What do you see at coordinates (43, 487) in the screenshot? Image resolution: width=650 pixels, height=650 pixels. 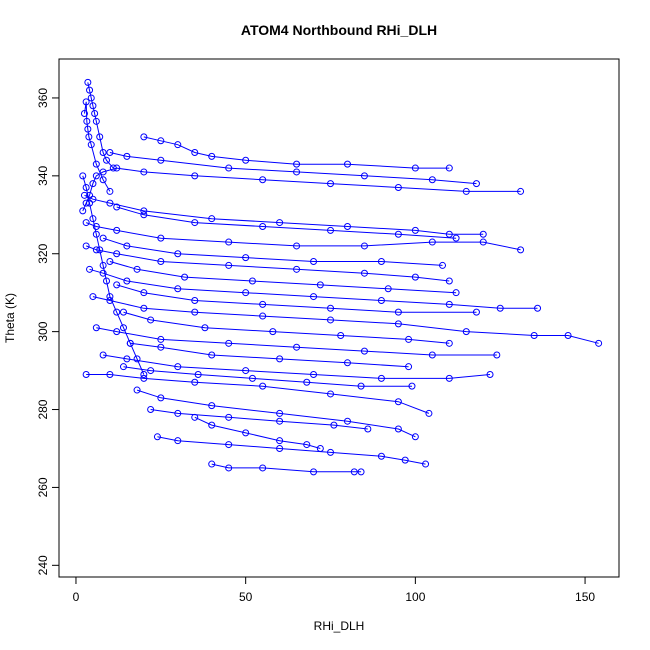 I see `y-tick-label: 260` at bounding box center [43, 487].